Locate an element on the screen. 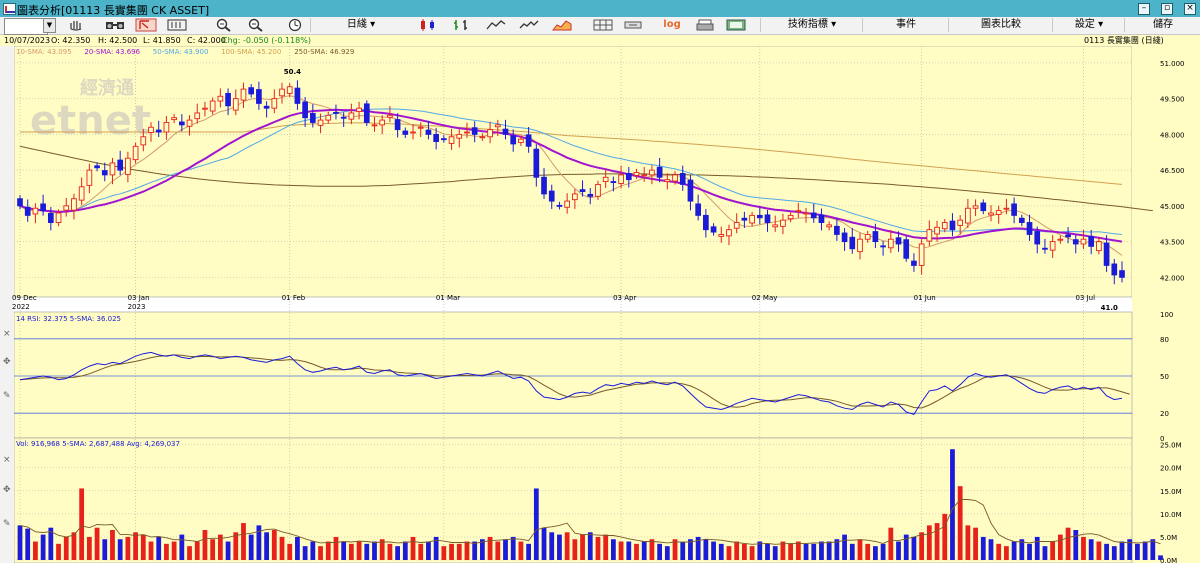 The image size is (1200, 566). clock-icon is located at coordinates (295, 25).